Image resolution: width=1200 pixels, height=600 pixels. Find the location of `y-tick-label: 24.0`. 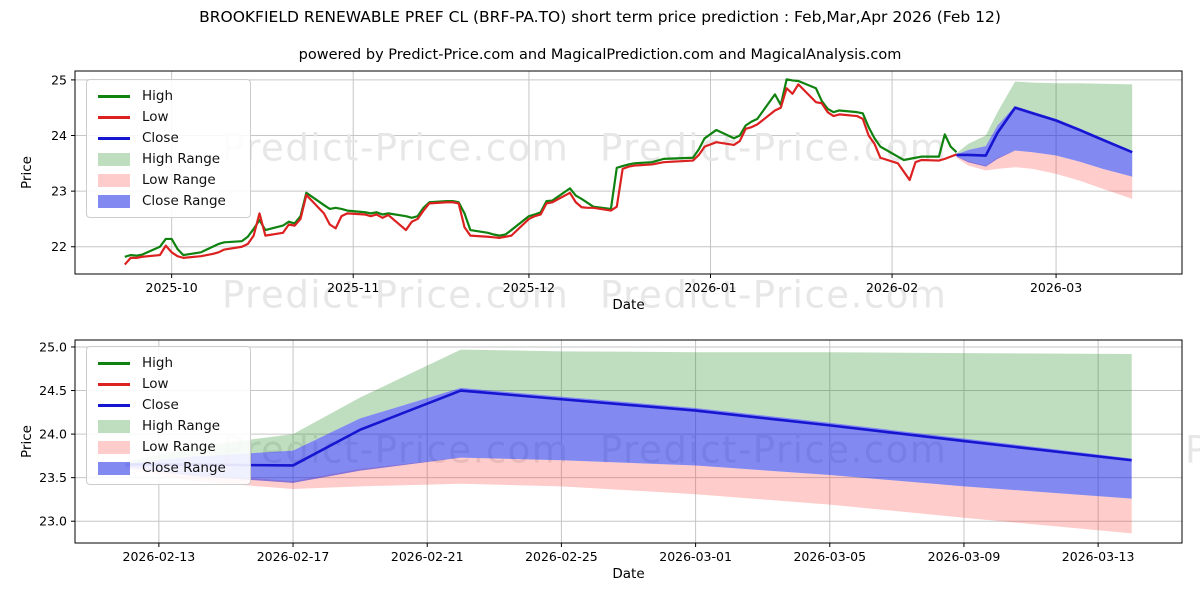

y-tick-label: 24.0 is located at coordinates (53, 434).